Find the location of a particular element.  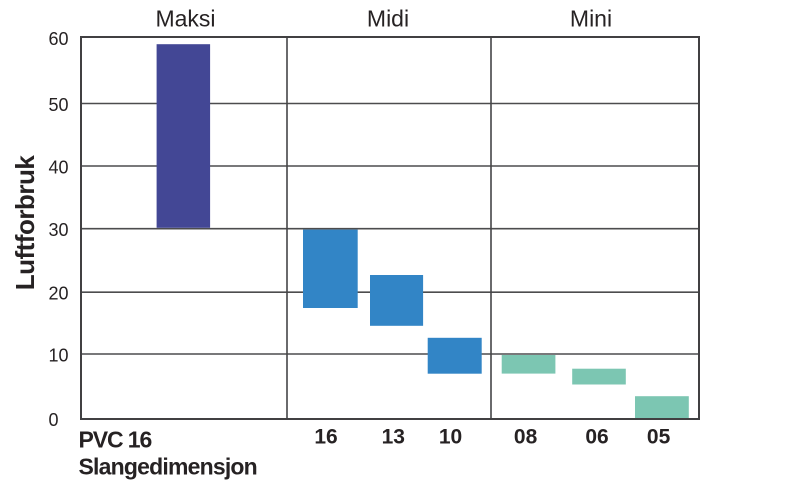

svg-text: 06 is located at coordinates (596, 437).